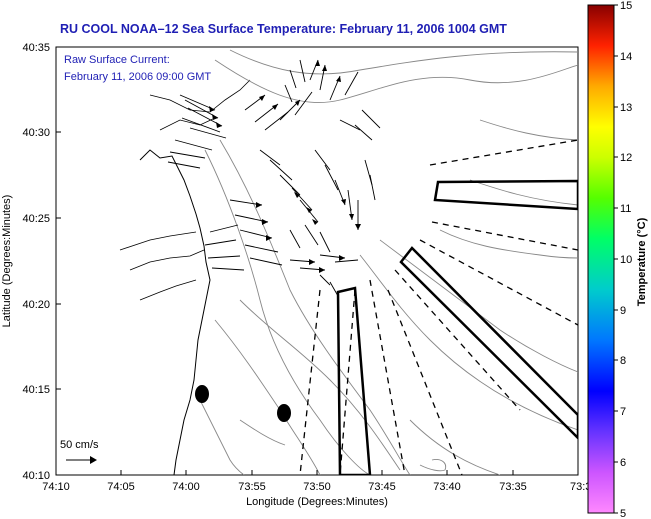 Image resolution: width=651 pixels, height=519 pixels. Describe the element at coordinates (623, 311) in the screenshot. I see `colorbar-tick-label: 9` at that location.